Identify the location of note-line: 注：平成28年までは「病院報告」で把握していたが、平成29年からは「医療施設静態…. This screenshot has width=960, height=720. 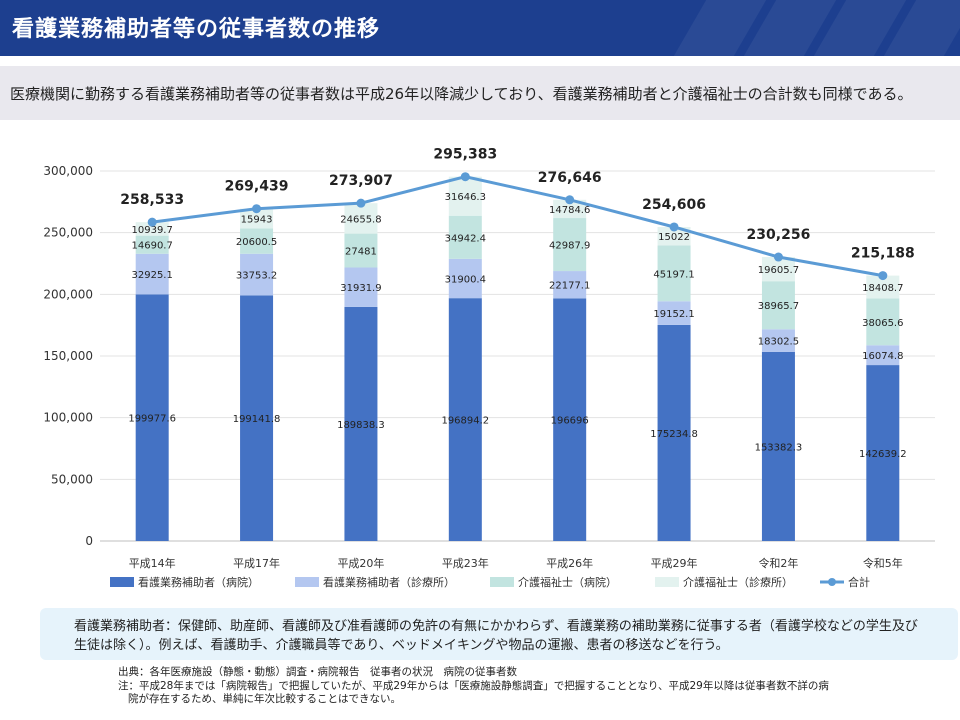
(473, 685).